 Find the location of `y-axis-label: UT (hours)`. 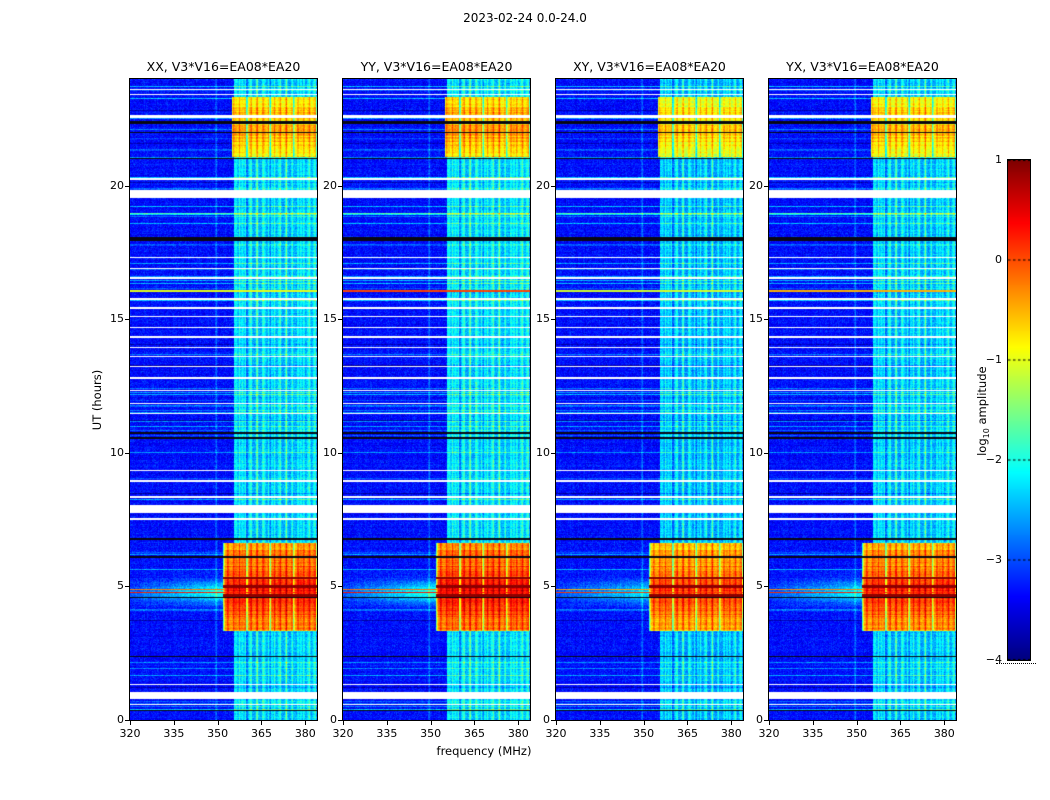

y-axis-label: UT (hours) is located at coordinates (97, 400).